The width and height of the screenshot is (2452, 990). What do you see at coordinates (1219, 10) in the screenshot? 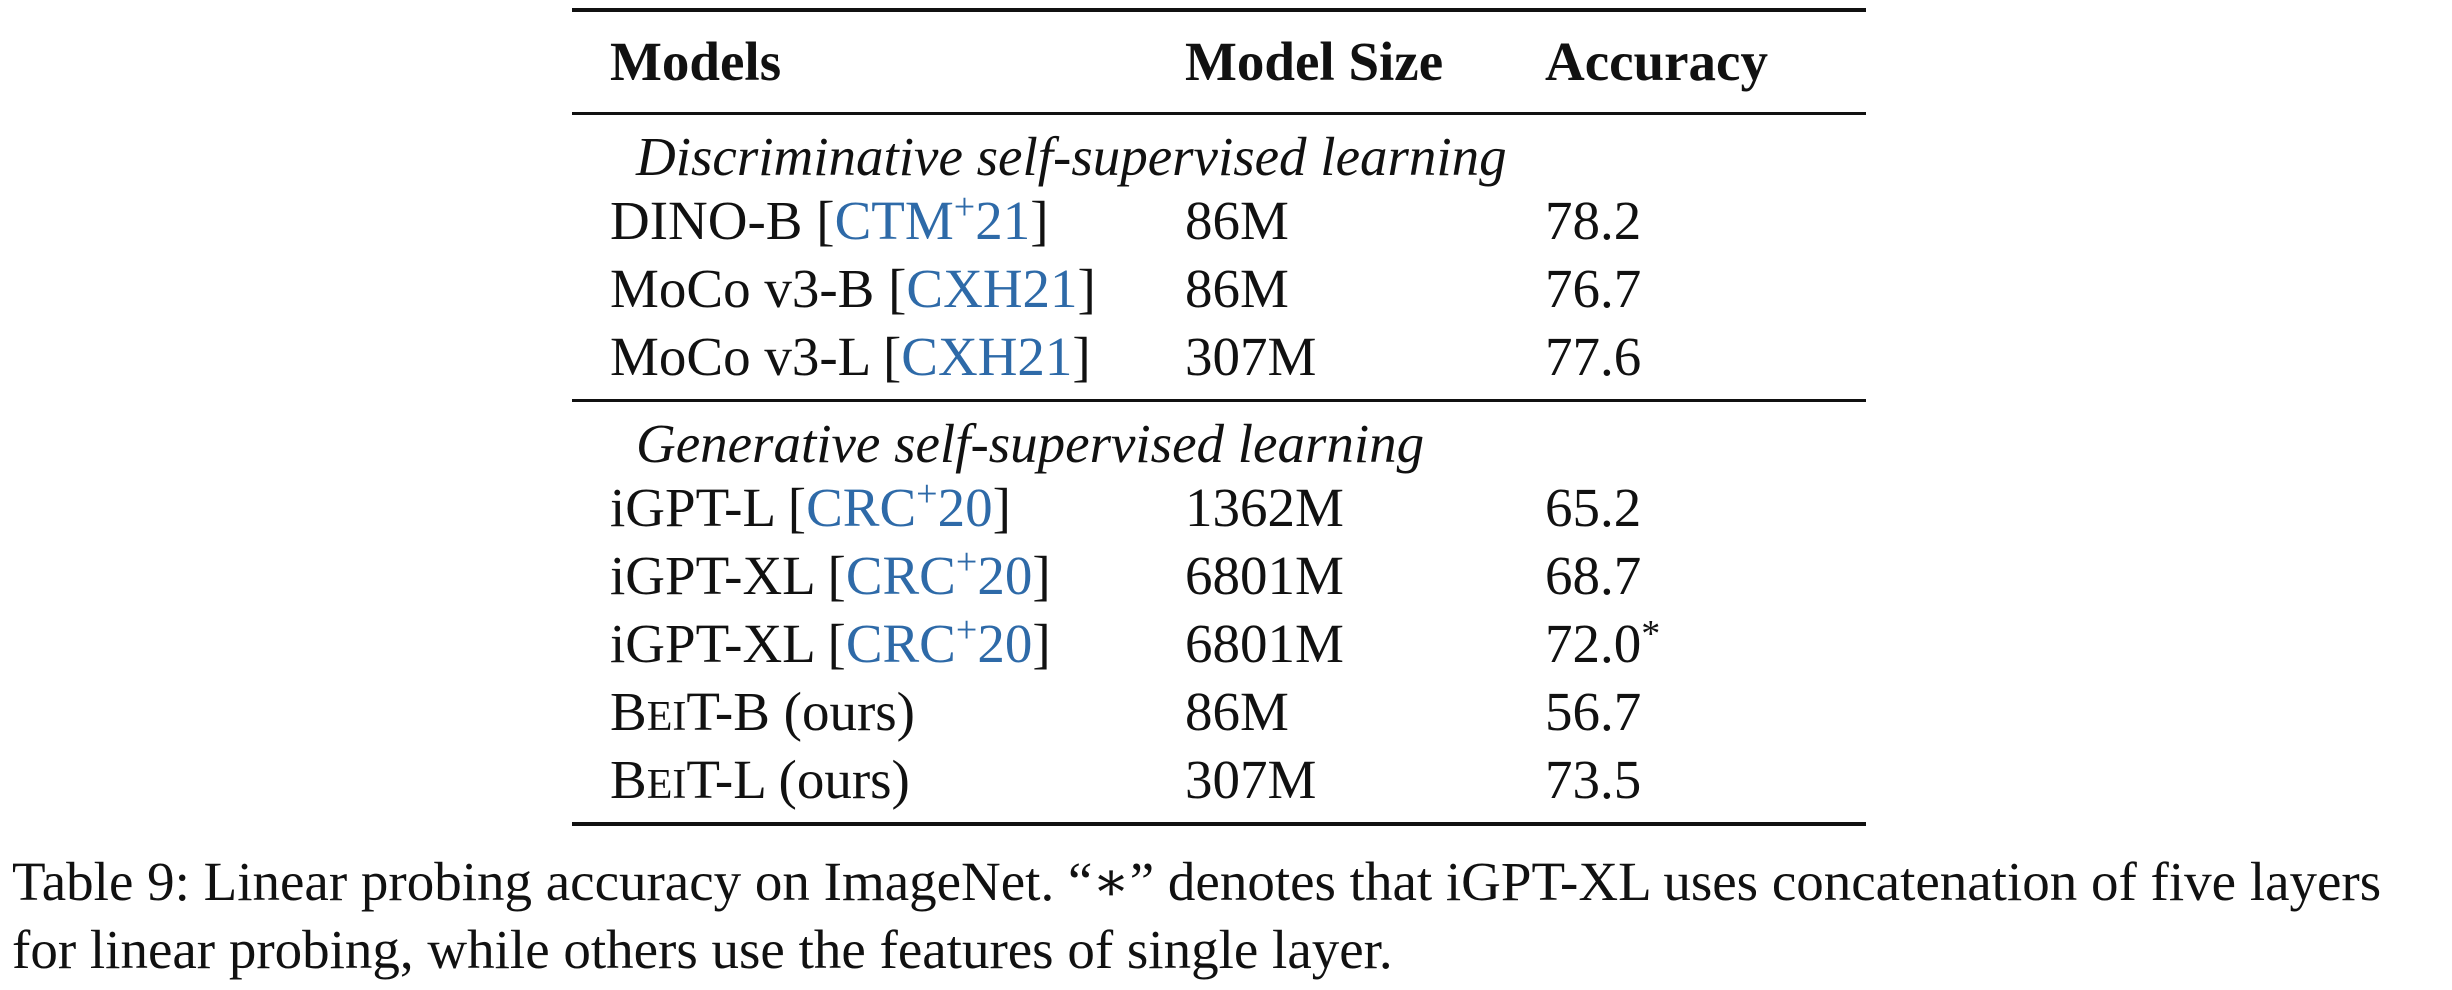
I see `top-rule` at bounding box center [1219, 10].